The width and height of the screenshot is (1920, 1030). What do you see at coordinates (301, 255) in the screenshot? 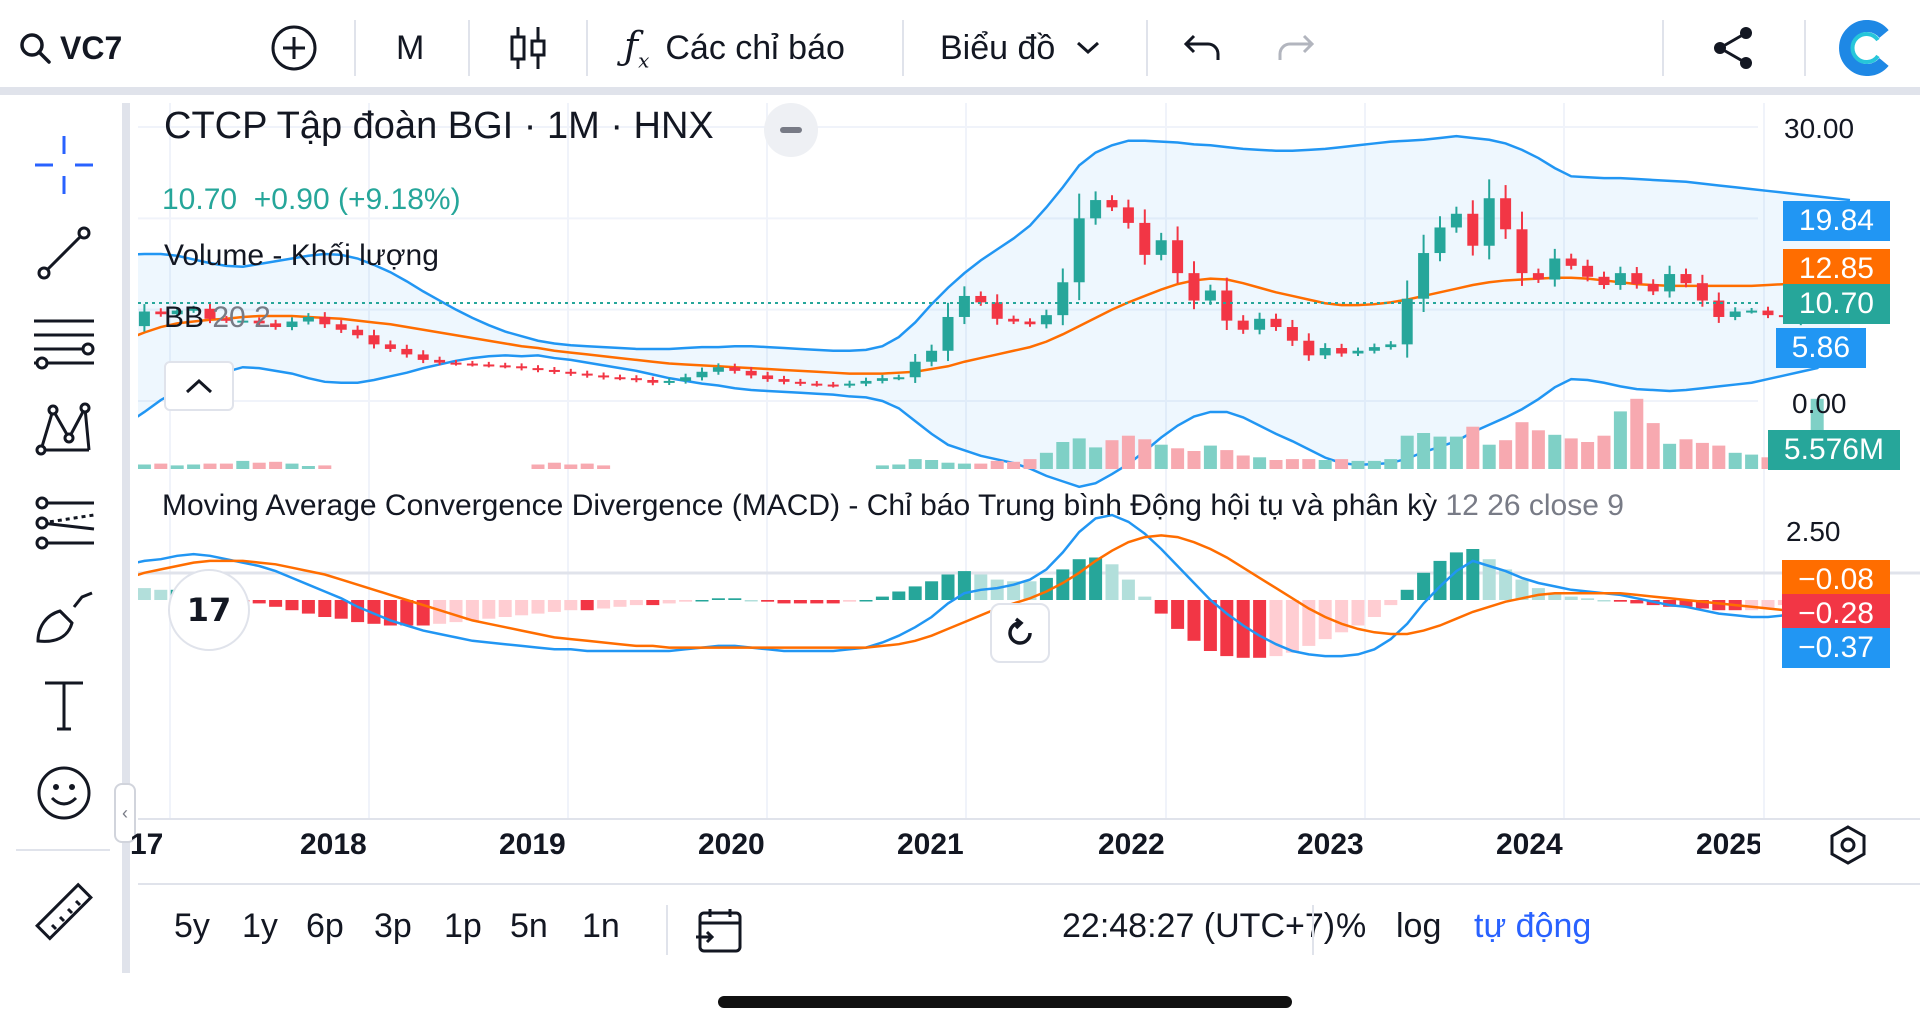
I see `volume-legend: Volume - Khối lượng` at bounding box center [301, 255].